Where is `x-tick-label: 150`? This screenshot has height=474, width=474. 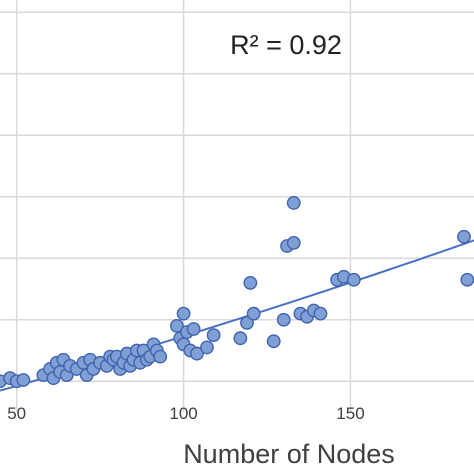 x-tick-label: 150 is located at coordinates (350, 413).